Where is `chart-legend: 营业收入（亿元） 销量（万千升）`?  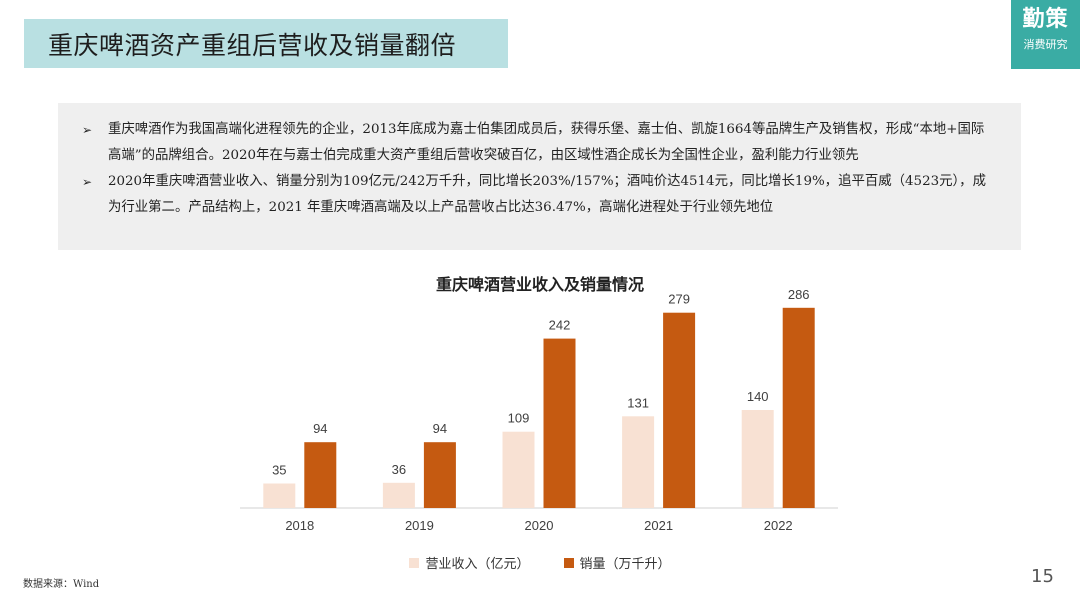 chart-legend: 营业收入（亿元） 销量（万千升） is located at coordinates (540, 562).